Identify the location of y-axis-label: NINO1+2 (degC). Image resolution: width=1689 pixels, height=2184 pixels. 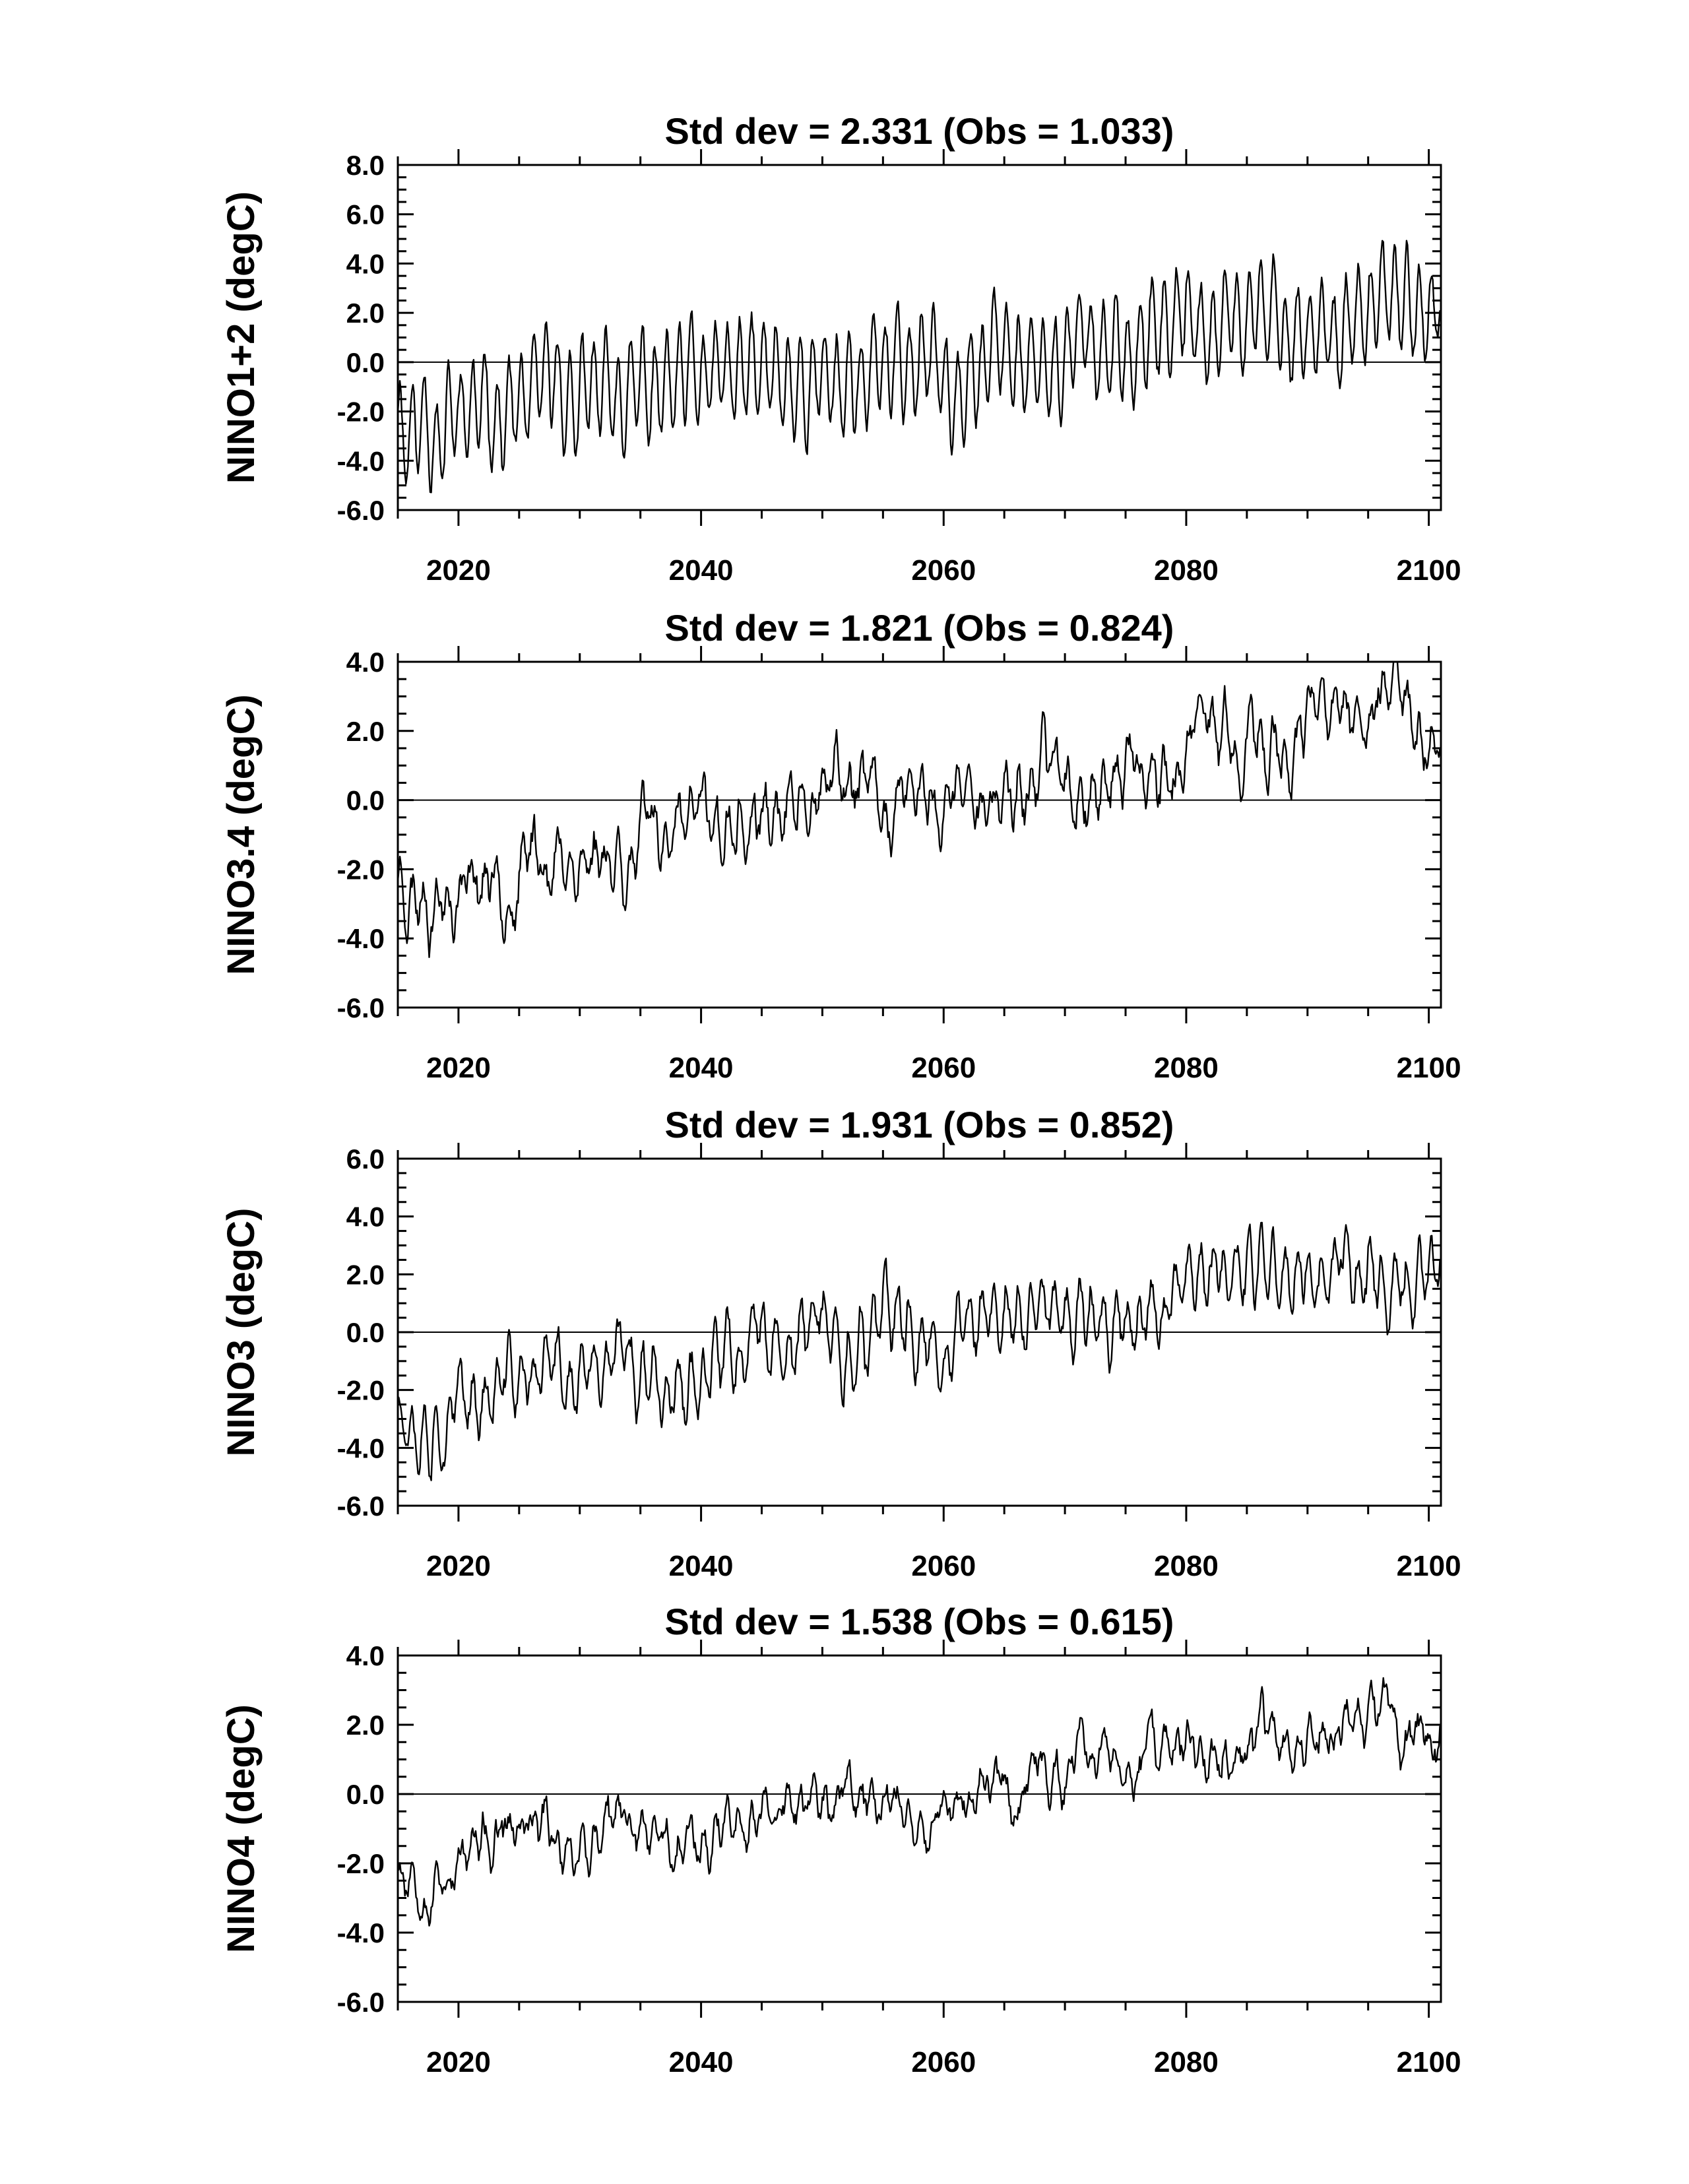
(242, 337).